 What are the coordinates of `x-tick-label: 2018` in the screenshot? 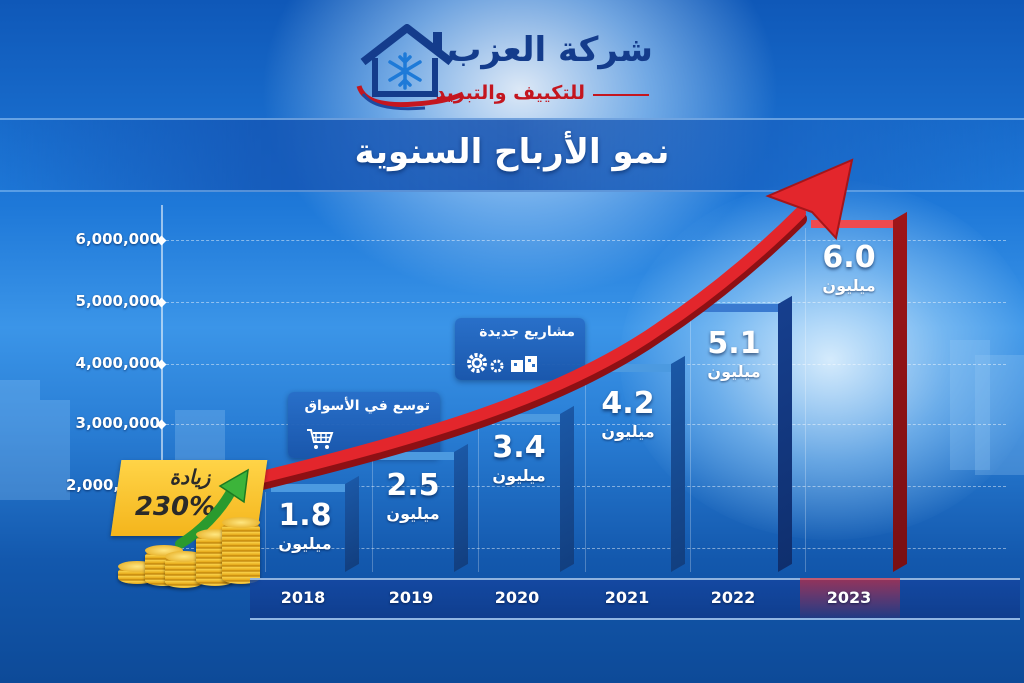 It's located at (303, 597).